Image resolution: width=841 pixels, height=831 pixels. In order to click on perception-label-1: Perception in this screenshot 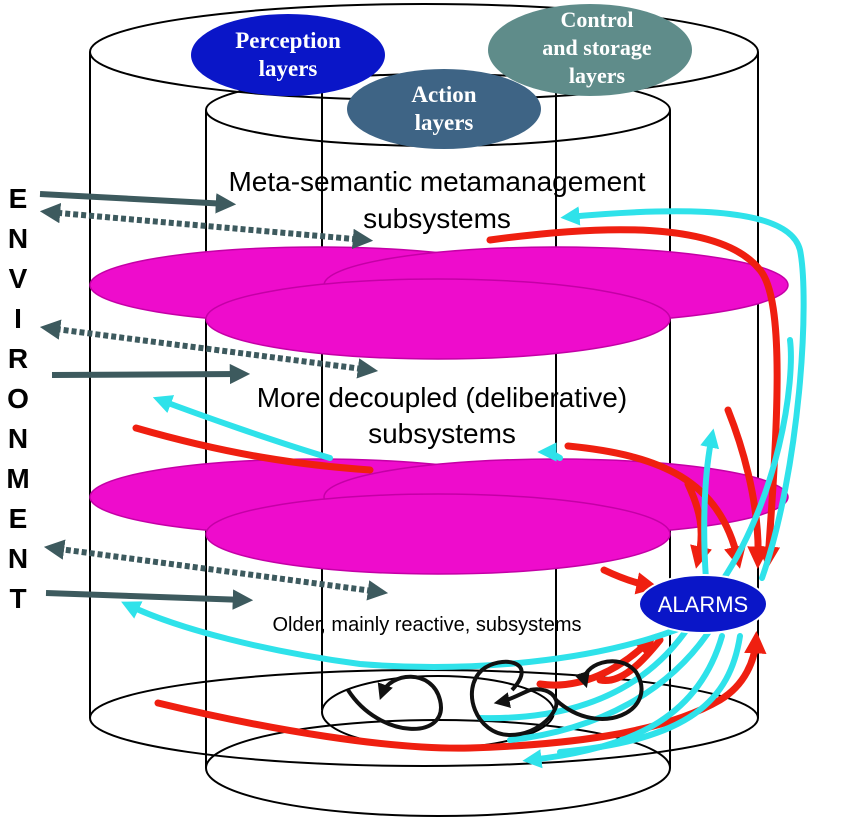, I will do `click(288, 40)`.